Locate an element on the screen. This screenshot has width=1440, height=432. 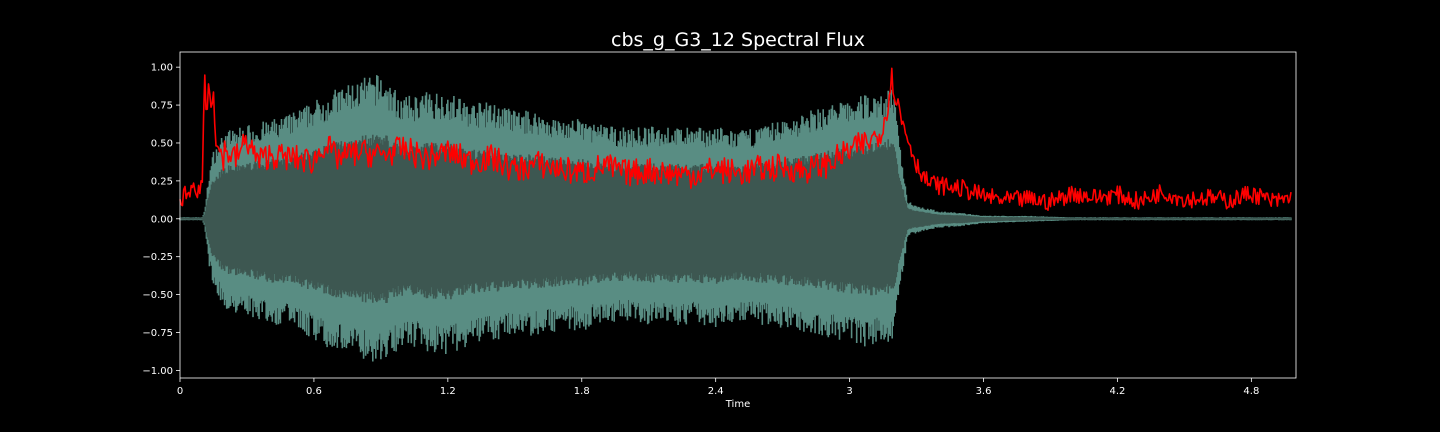
y-tick-label: −1.00 is located at coordinates (157, 371).